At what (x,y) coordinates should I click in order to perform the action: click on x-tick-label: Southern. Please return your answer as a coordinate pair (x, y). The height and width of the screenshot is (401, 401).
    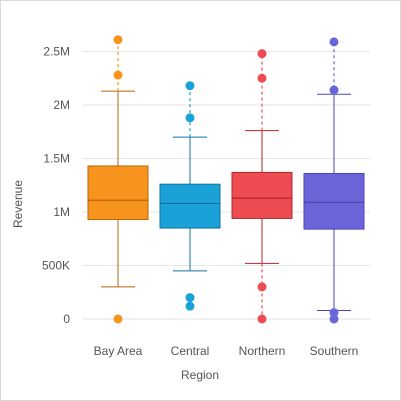
    Looking at the image, I should click on (334, 351).